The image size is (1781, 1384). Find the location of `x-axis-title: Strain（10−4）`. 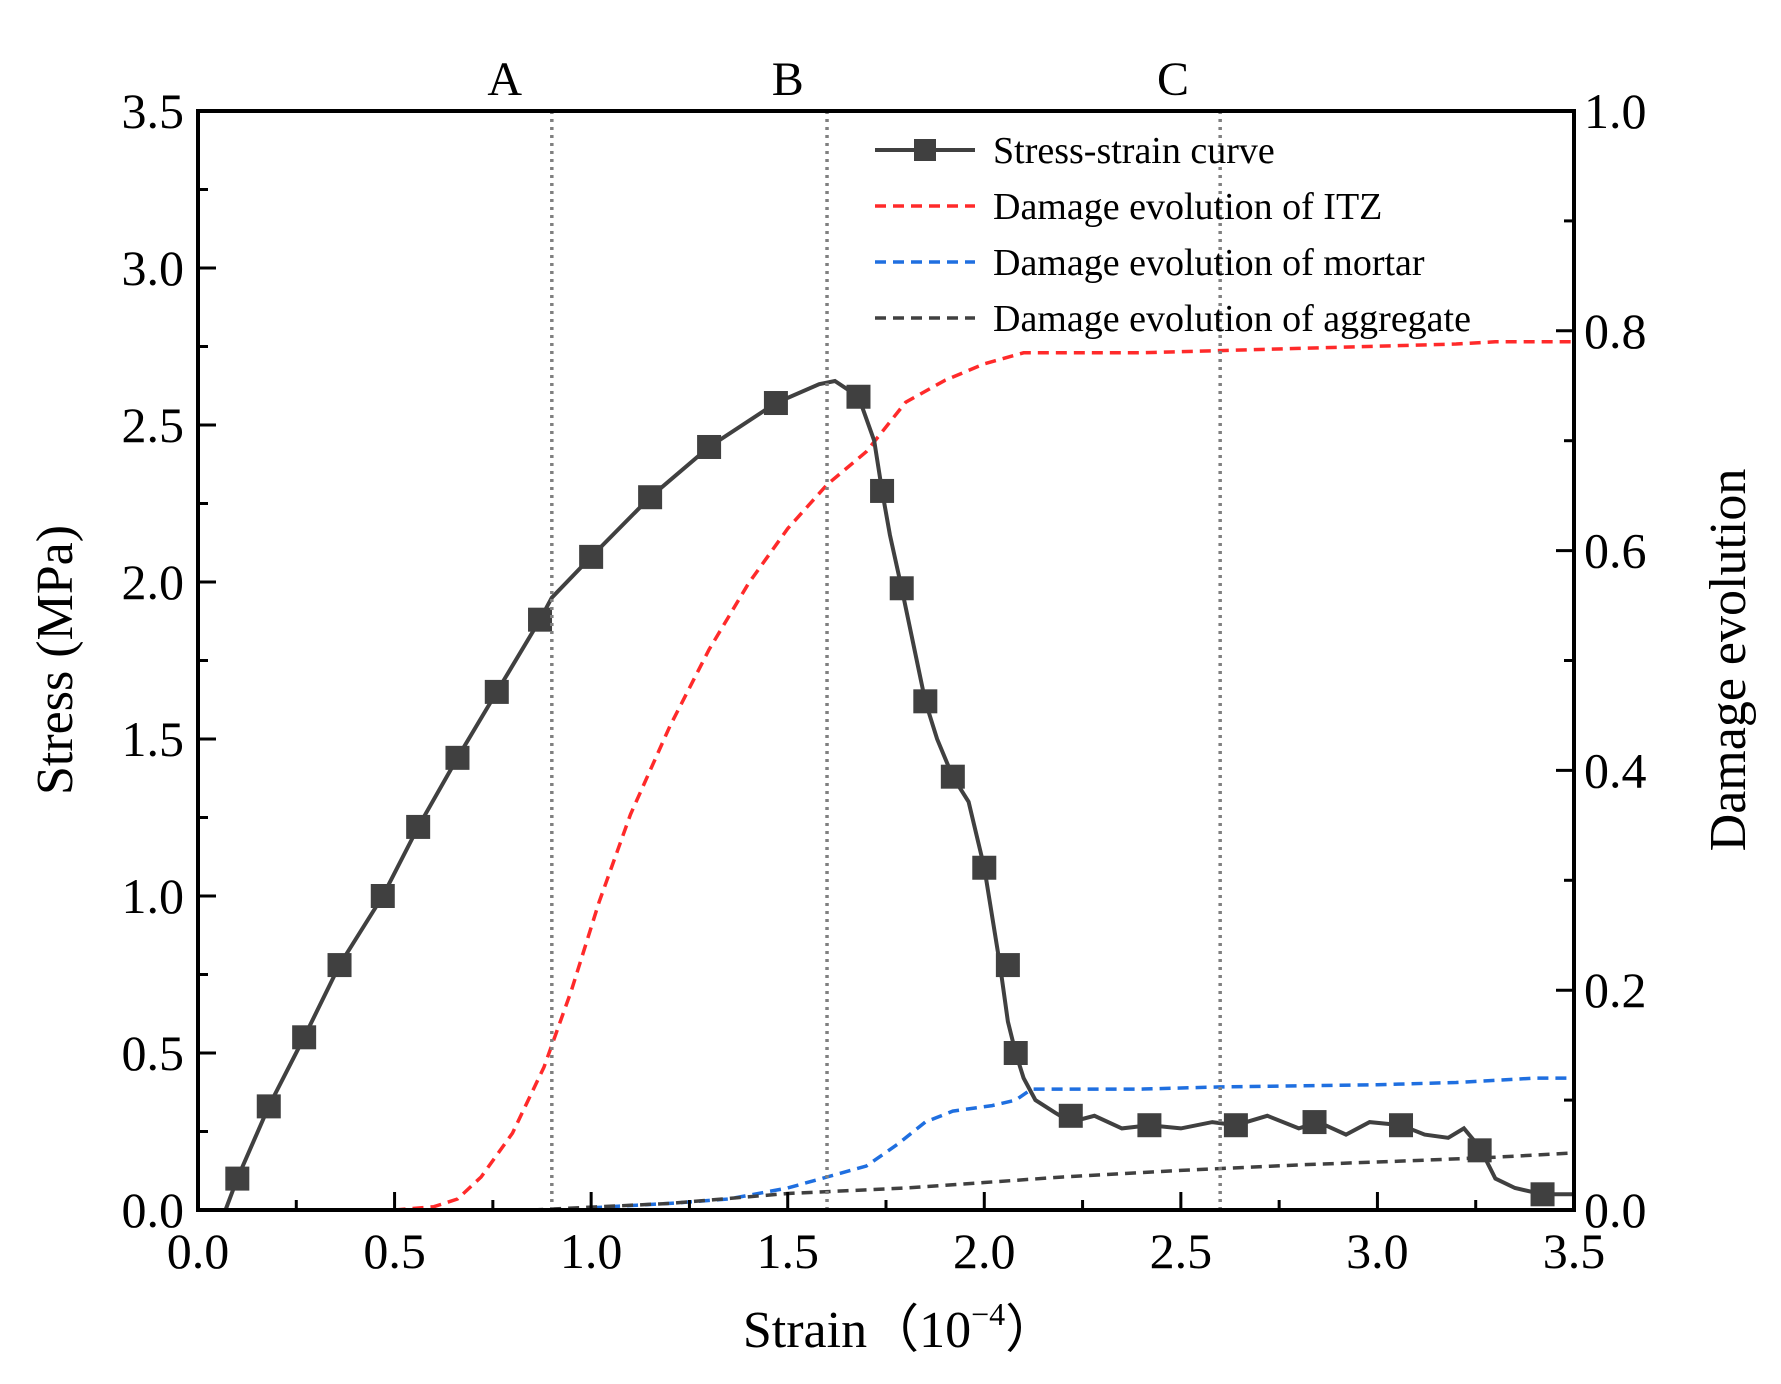

x-axis-title: Strain（10−4） is located at coordinates (900, 1327).